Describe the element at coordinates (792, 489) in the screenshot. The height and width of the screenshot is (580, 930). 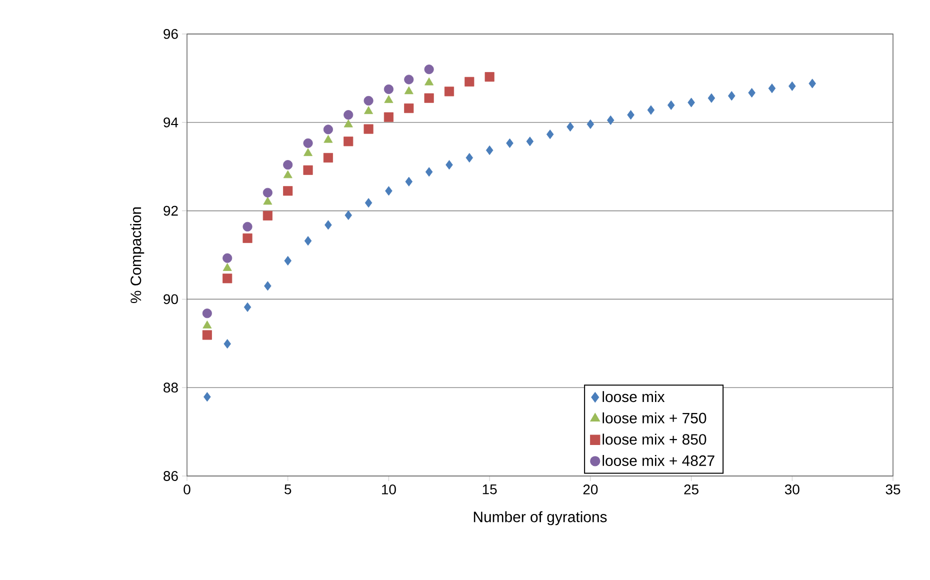
I see `x-tick-label: 30` at that location.